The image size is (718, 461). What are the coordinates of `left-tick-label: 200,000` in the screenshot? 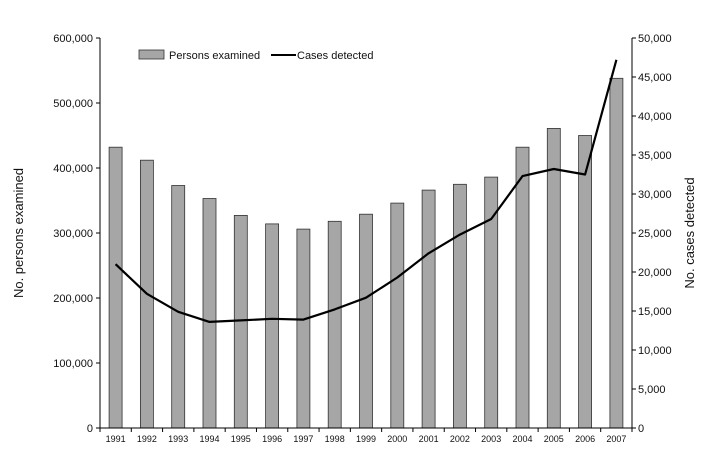 It's located at (73, 299).